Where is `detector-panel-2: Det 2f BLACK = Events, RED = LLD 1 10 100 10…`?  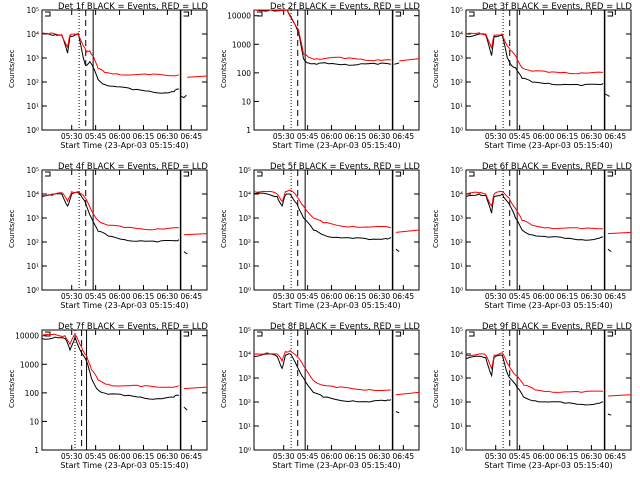
detector-panel-2: Det 2f BLACK = Events, RED = LLD 1 10 100 10… is located at coordinates (320, 76).